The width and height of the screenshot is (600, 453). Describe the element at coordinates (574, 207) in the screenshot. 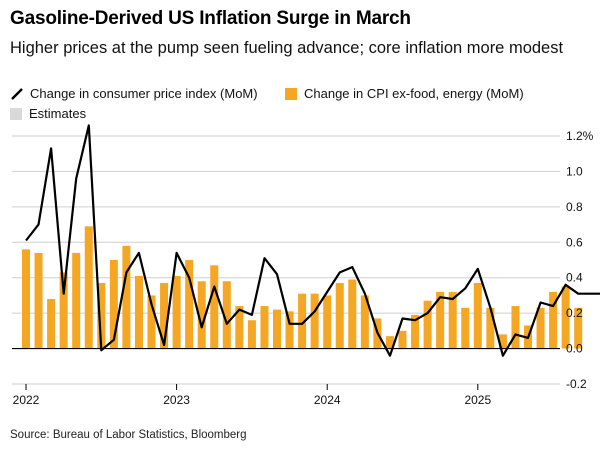

I see `y-tick-label: 0.8` at that location.